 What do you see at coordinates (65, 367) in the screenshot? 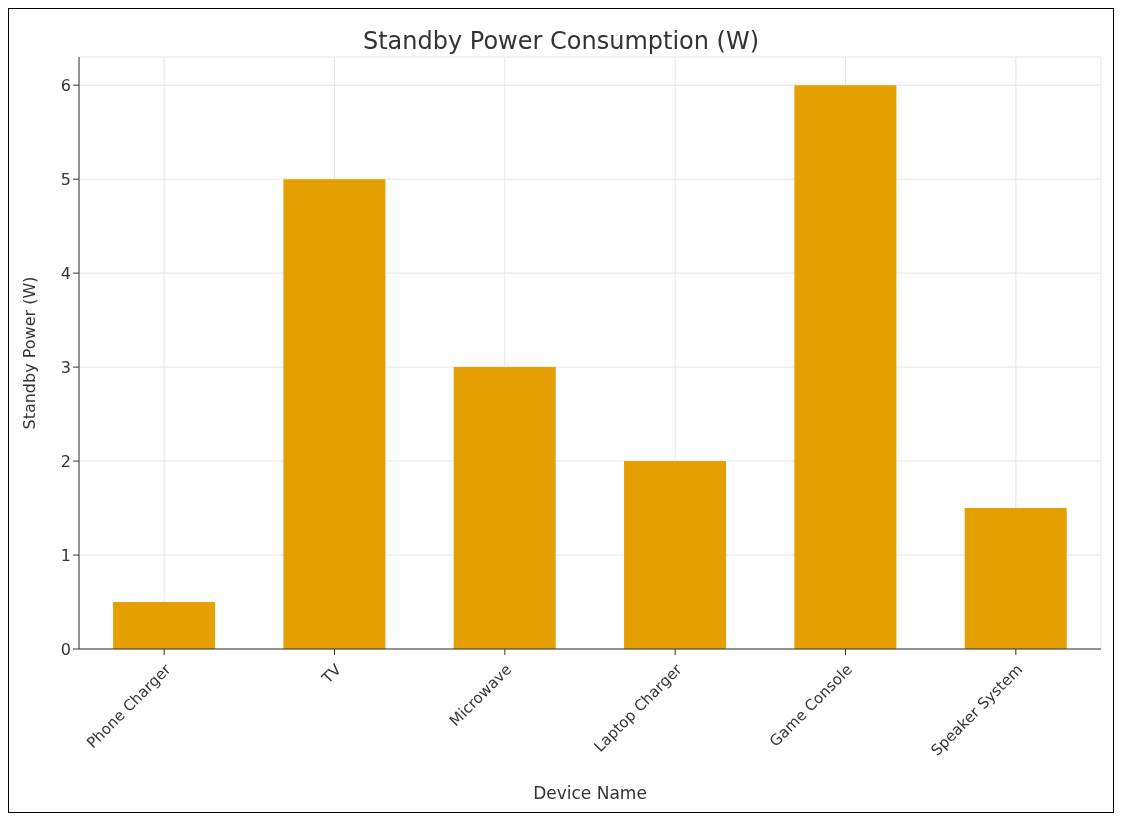
I see `y-tick-label: 3` at bounding box center [65, 367].